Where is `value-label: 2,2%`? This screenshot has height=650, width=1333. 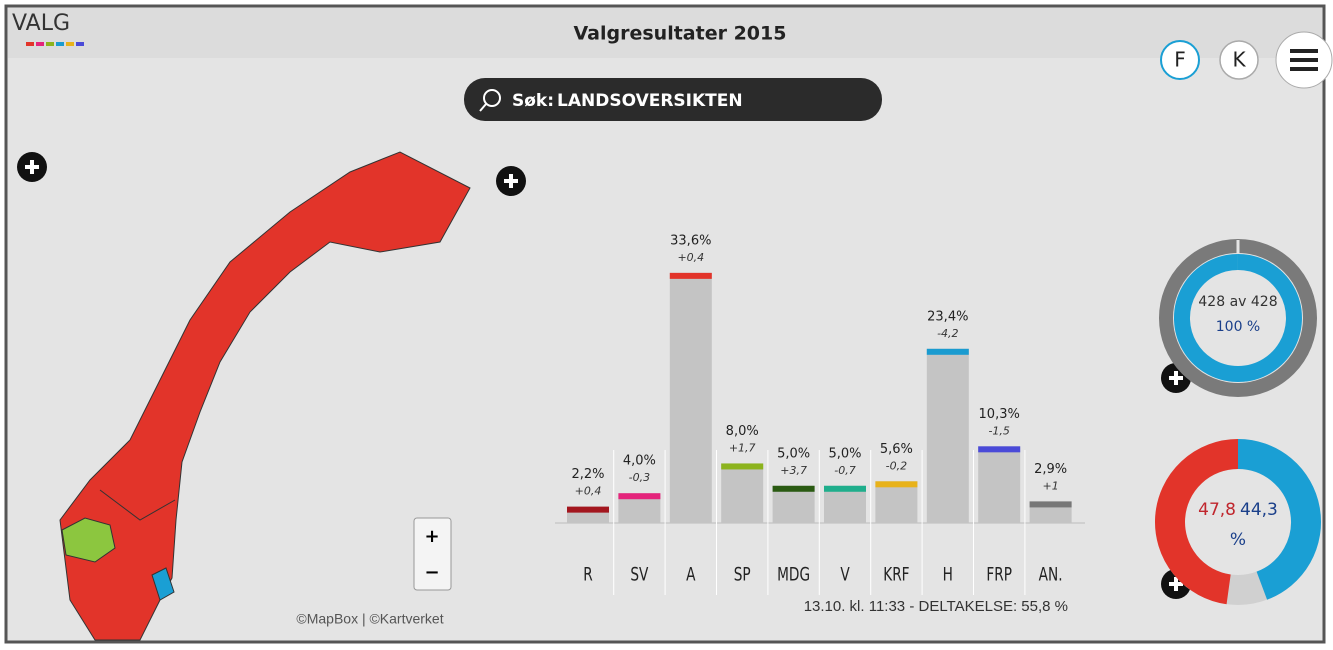 value-label: 2,2% is located at coordinates (587, 474).